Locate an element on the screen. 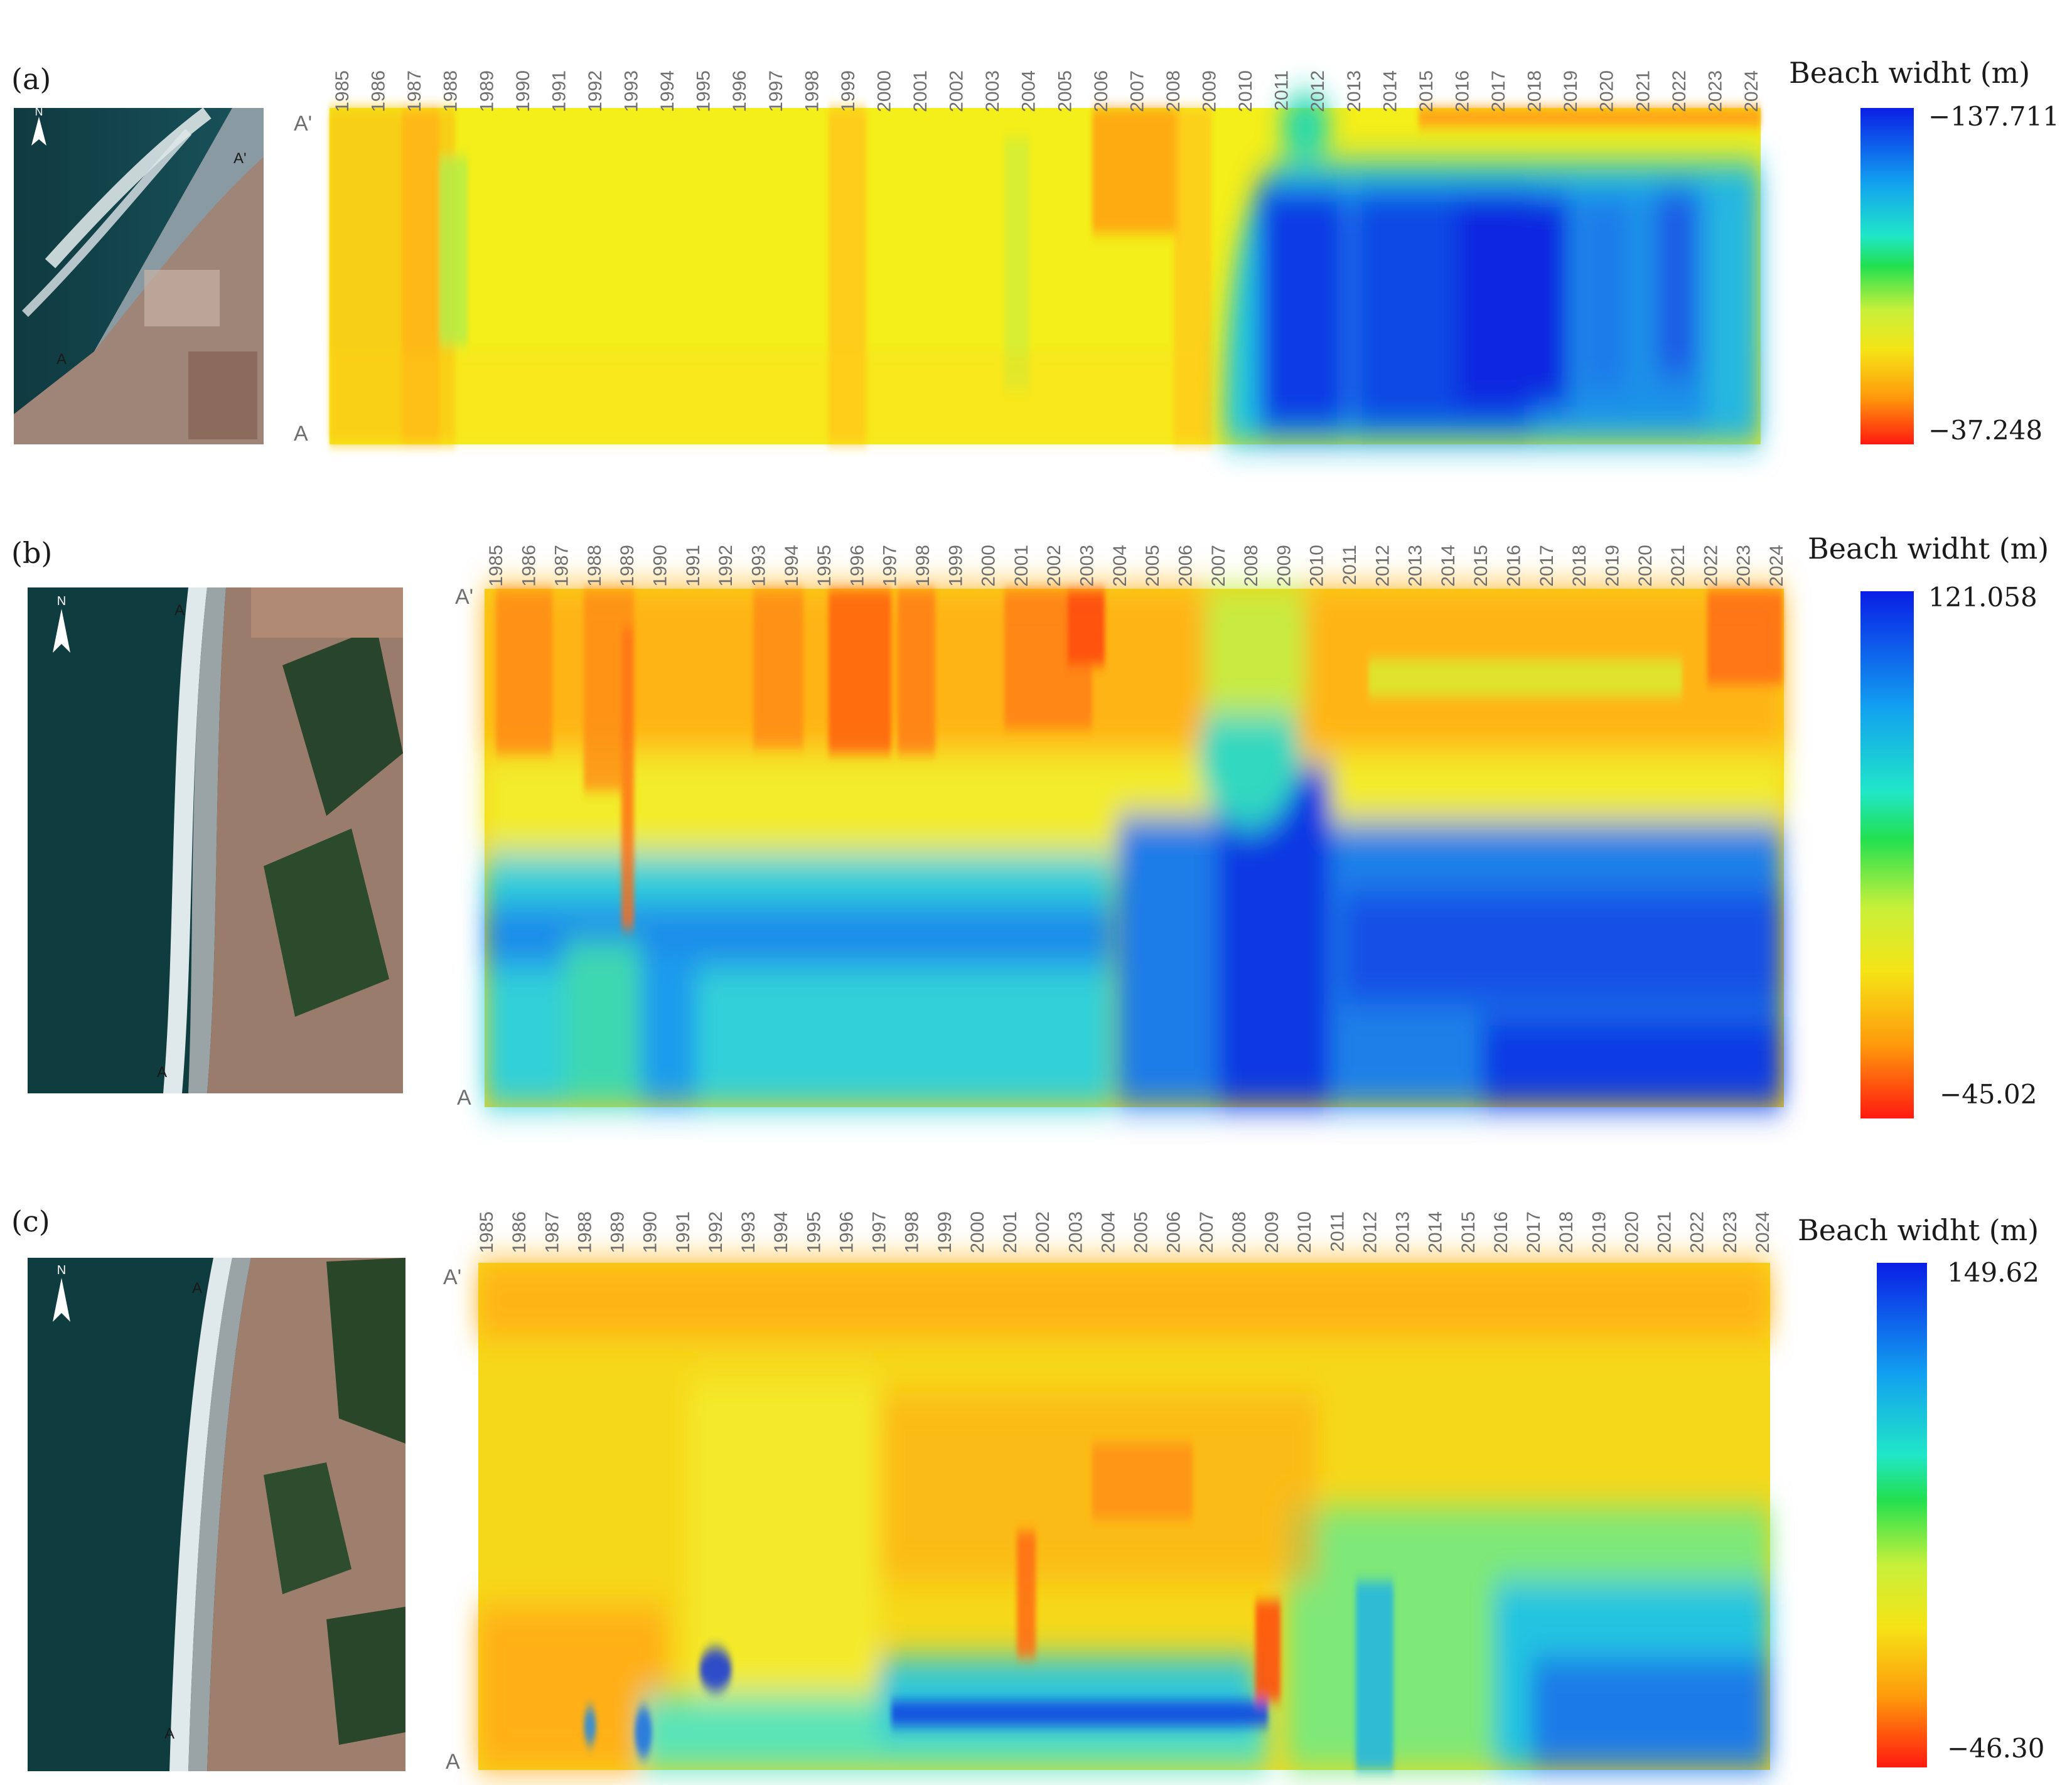 The height and width of the screenshot is (1785, 2072). panel-c-label: (c) is located at coordinates (30, 1221).